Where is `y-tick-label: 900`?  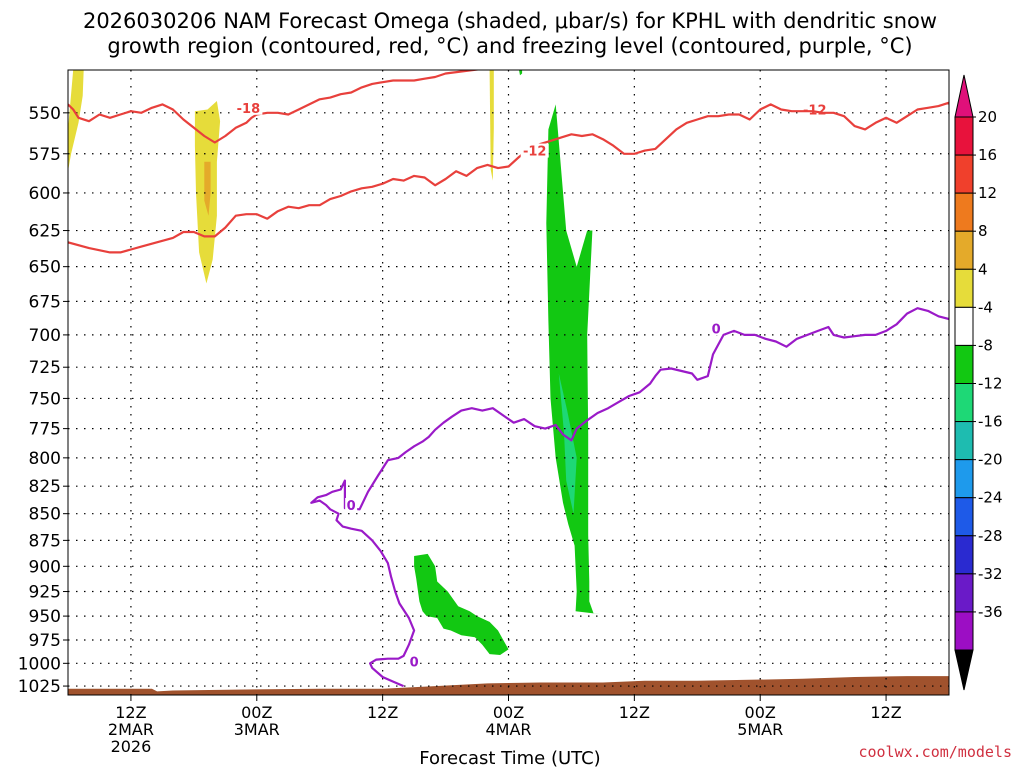
y-tick-label: 900 is located at coordinates (45, 567).